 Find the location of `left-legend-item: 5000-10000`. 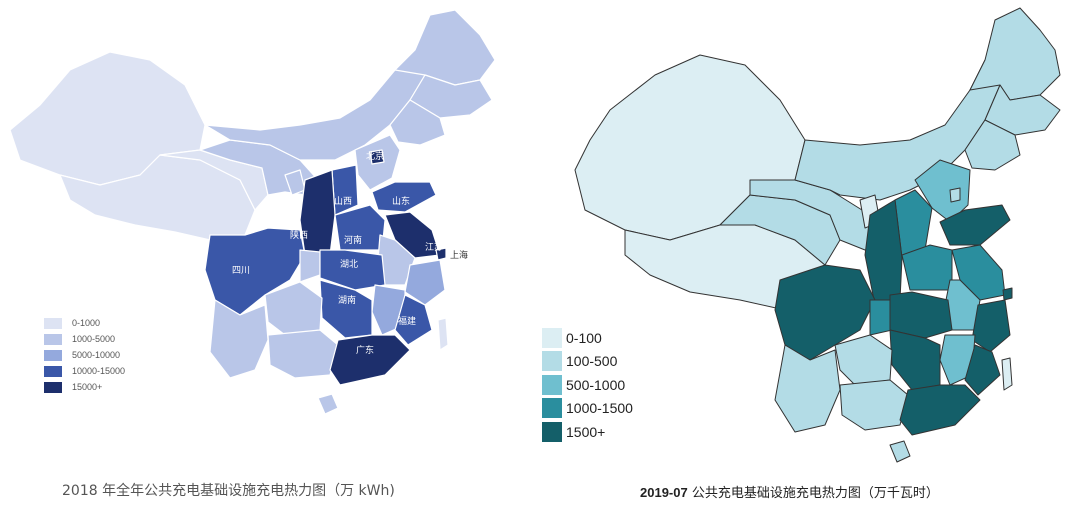

left-legend-item: 5000-10000 is located at coordinates (84, 355).